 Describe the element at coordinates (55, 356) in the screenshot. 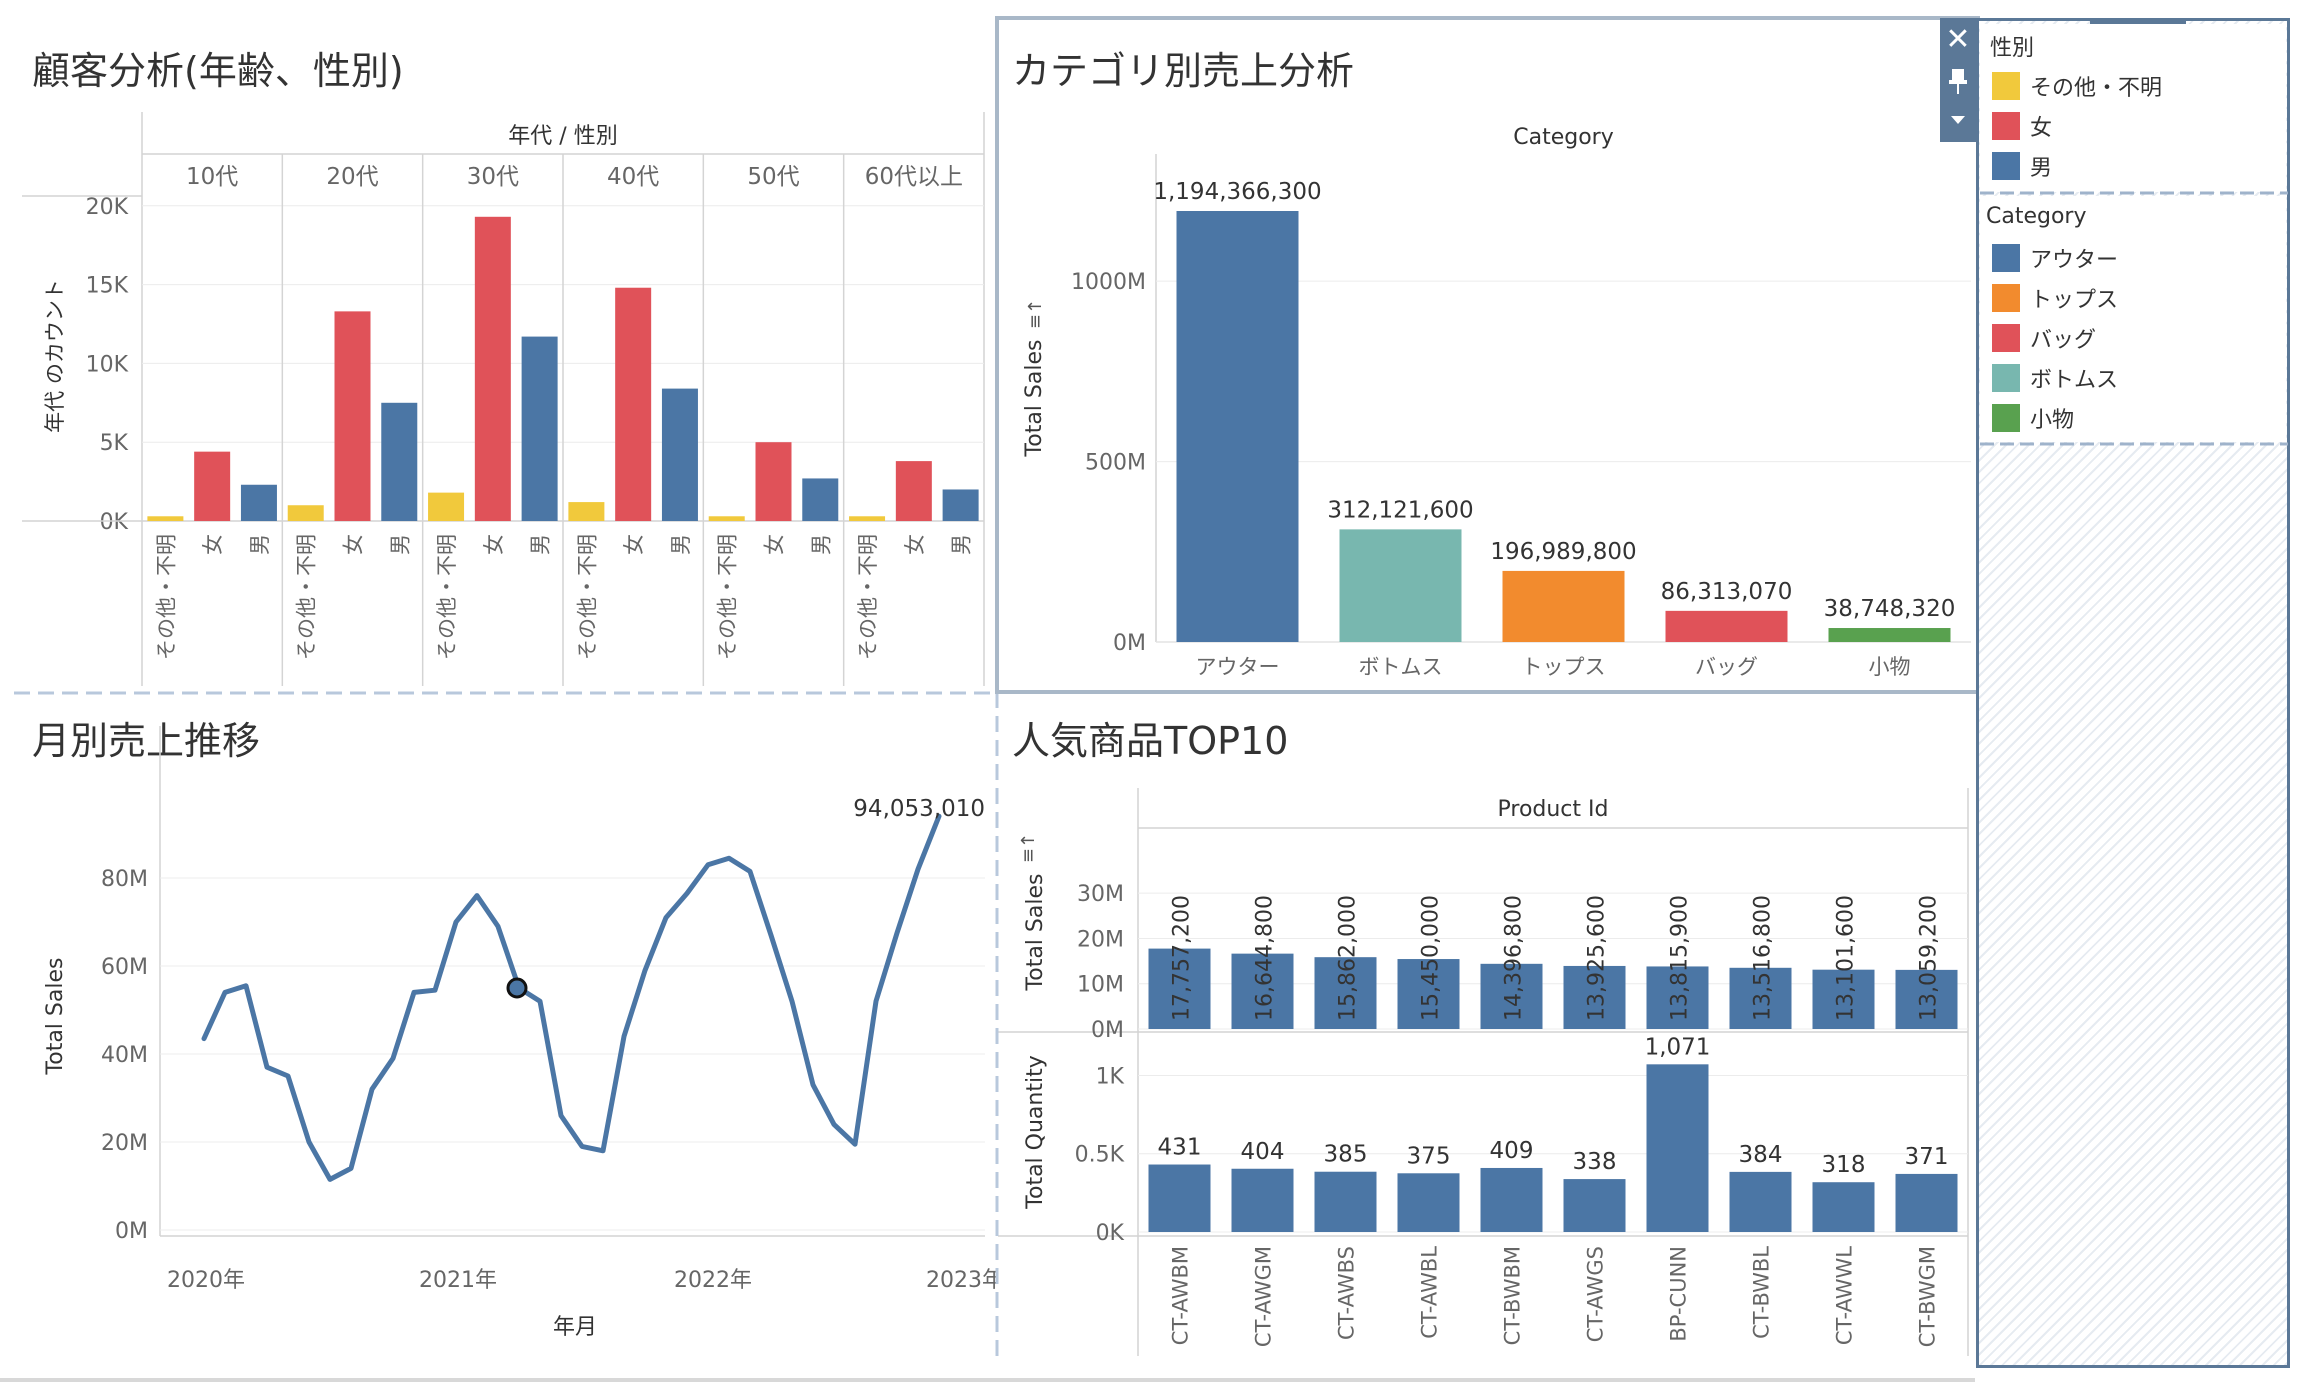

I see `y-axis-label: 年代 のカウント` at that location.